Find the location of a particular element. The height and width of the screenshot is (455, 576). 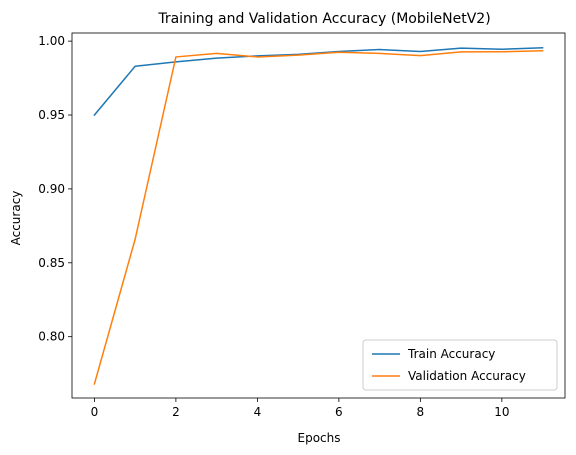

x-tick-label: 6 is located at coordinates (339, 412).